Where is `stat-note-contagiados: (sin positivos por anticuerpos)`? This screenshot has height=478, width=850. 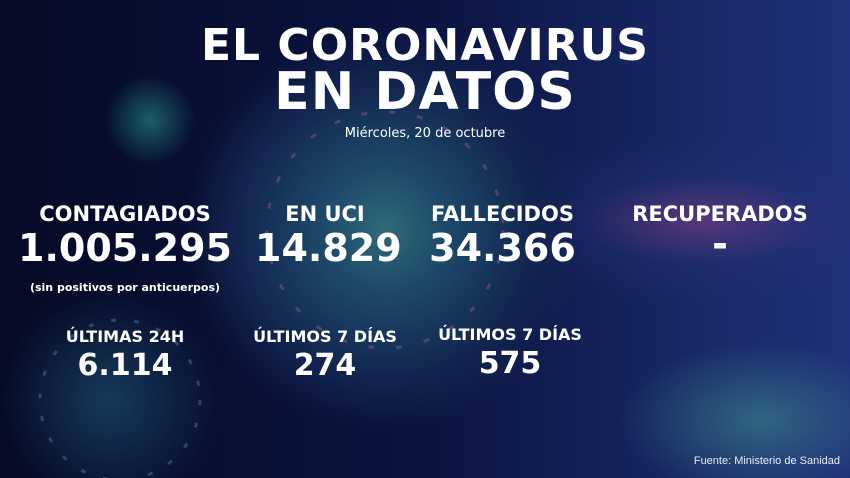 stat-note-contagiados: (sin positivos por anticuerpos) is located at coordinates (125, 287).